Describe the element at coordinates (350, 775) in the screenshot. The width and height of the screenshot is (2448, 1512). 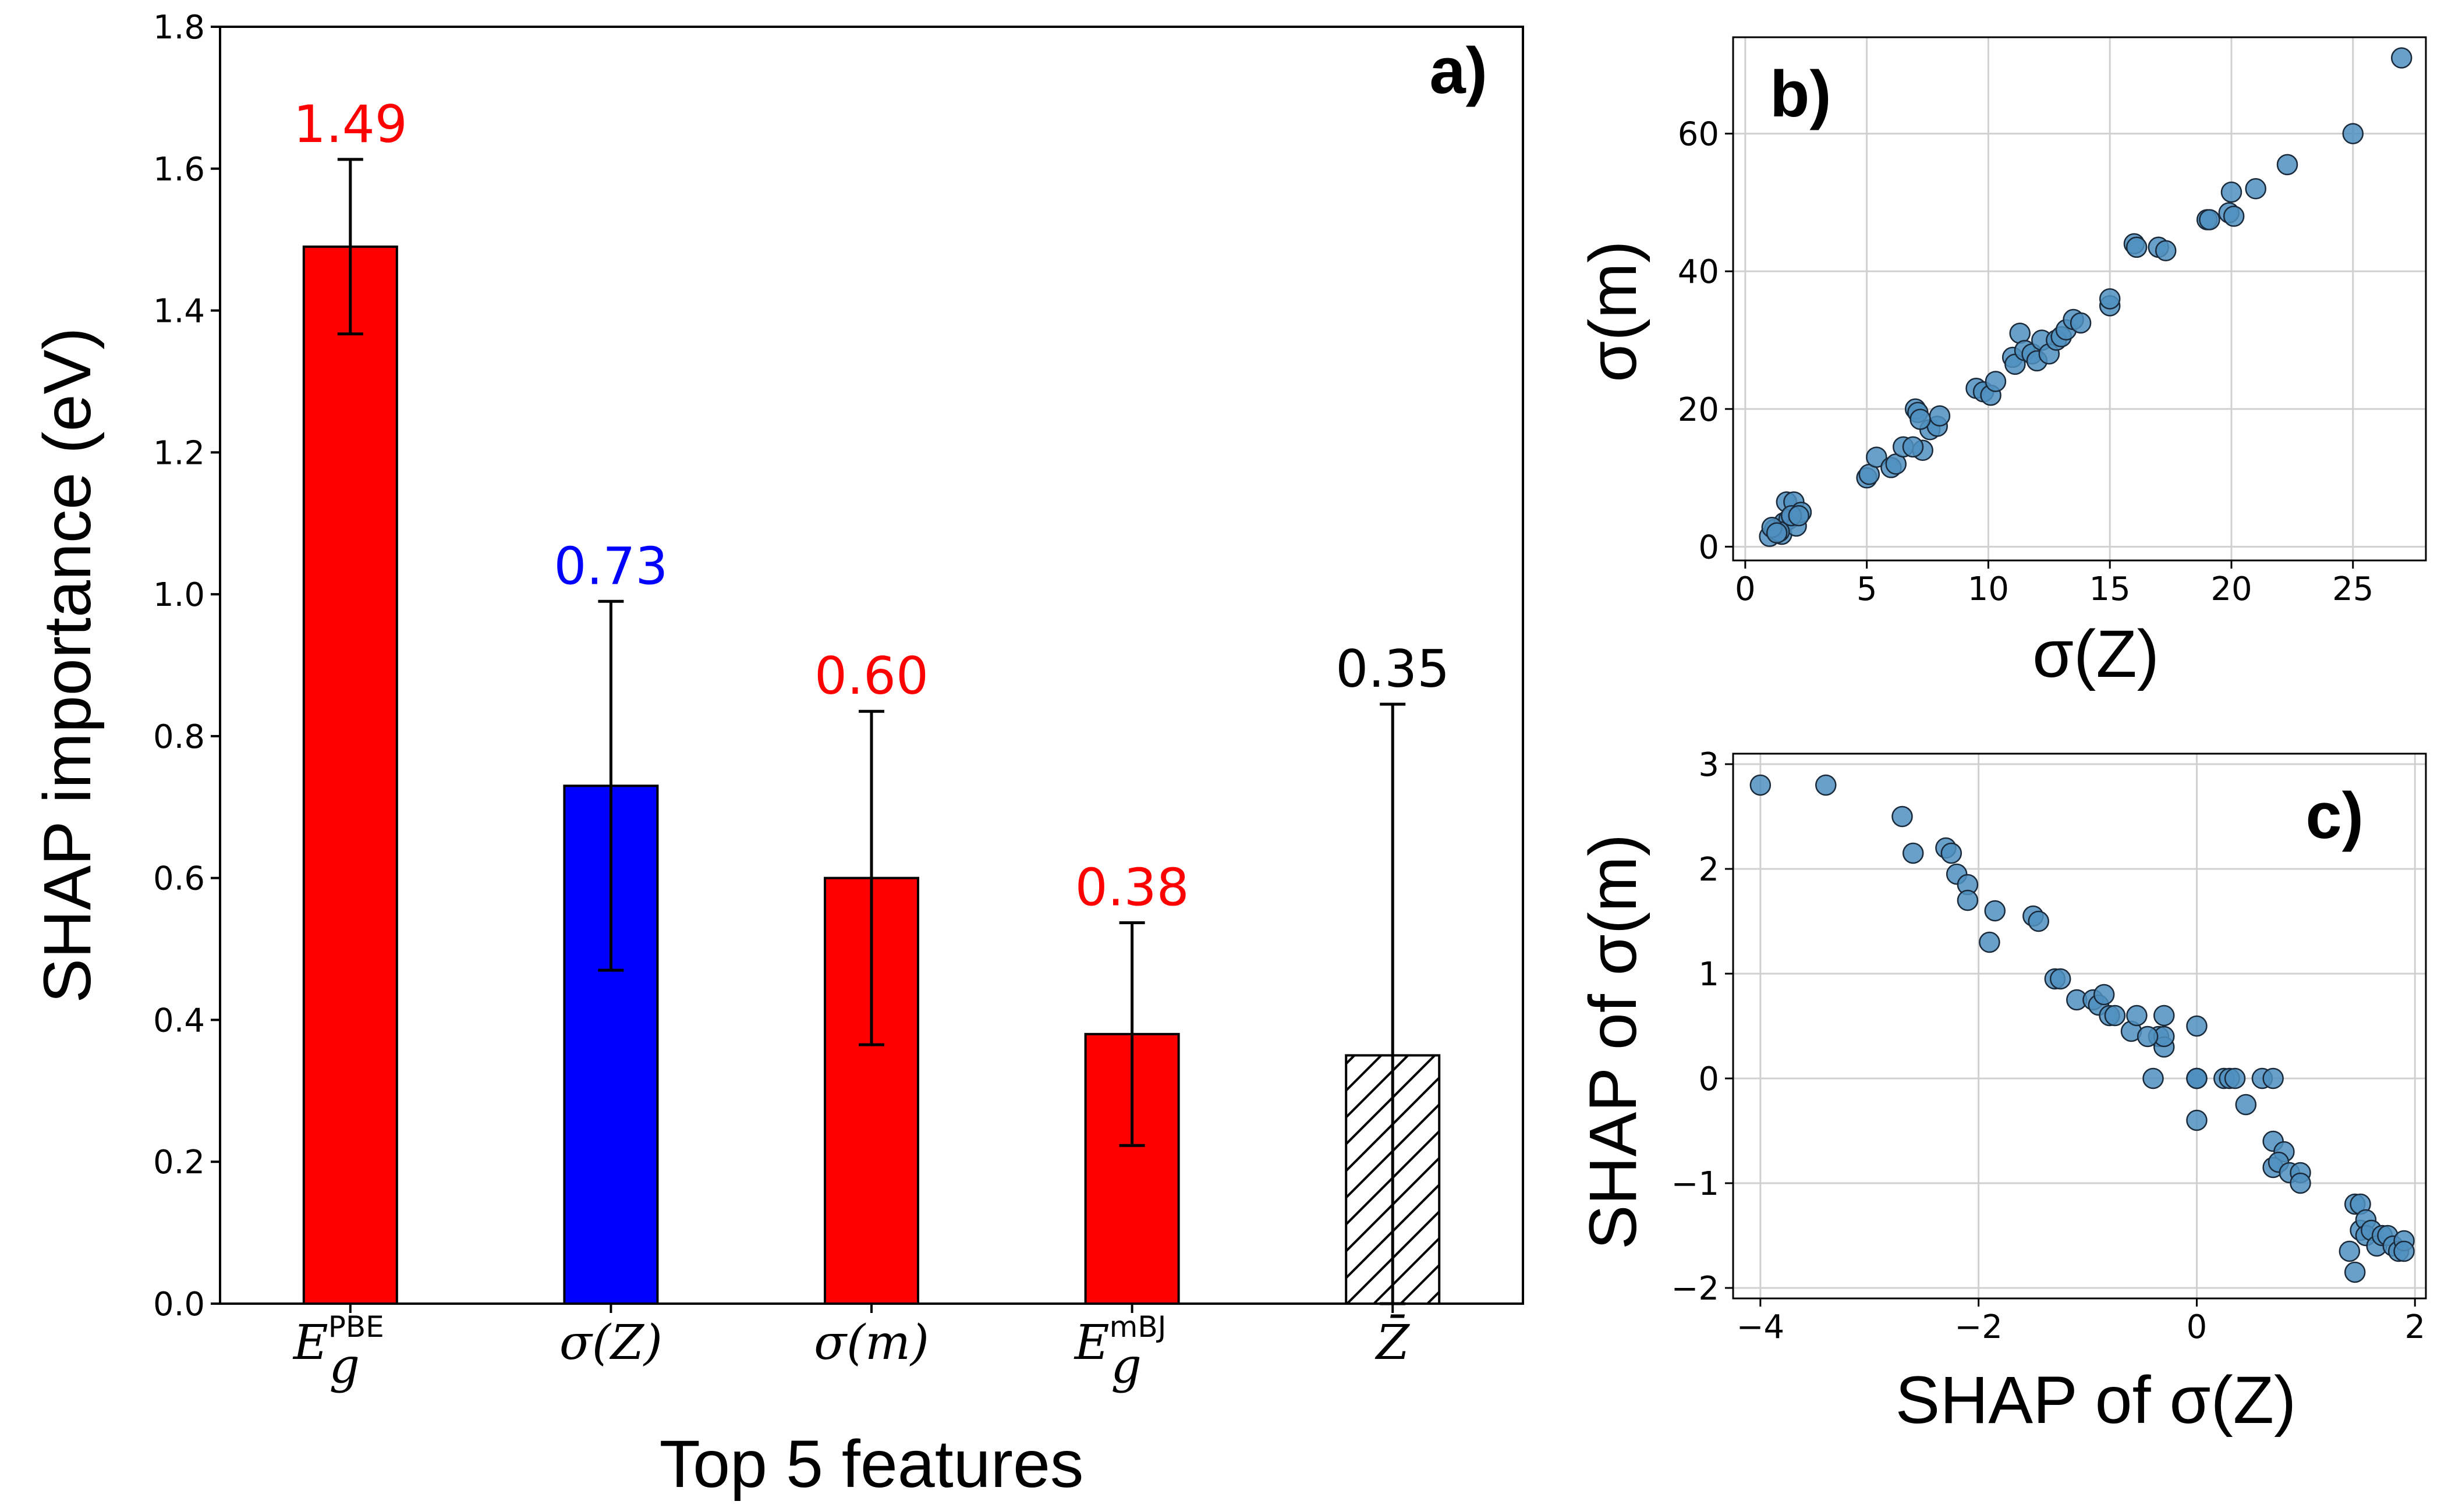
I see `panel-a-bar` at that location.